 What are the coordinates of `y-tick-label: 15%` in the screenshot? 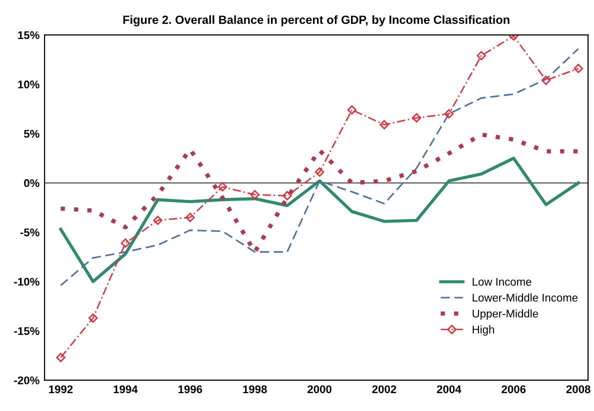 It's located at (29, 35).